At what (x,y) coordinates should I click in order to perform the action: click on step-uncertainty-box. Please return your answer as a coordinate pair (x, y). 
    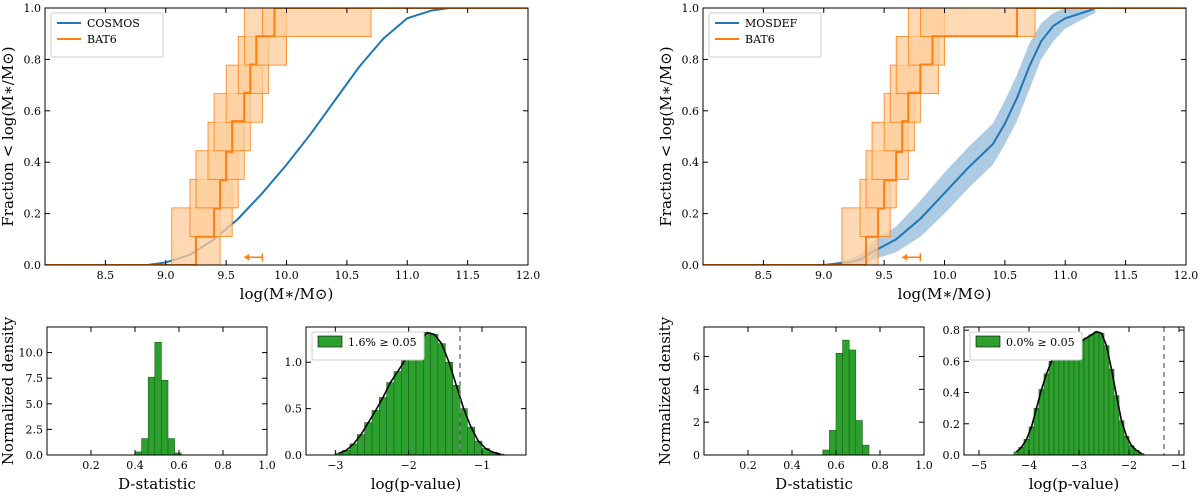
    Looking at the image, I should click on (977, 22).